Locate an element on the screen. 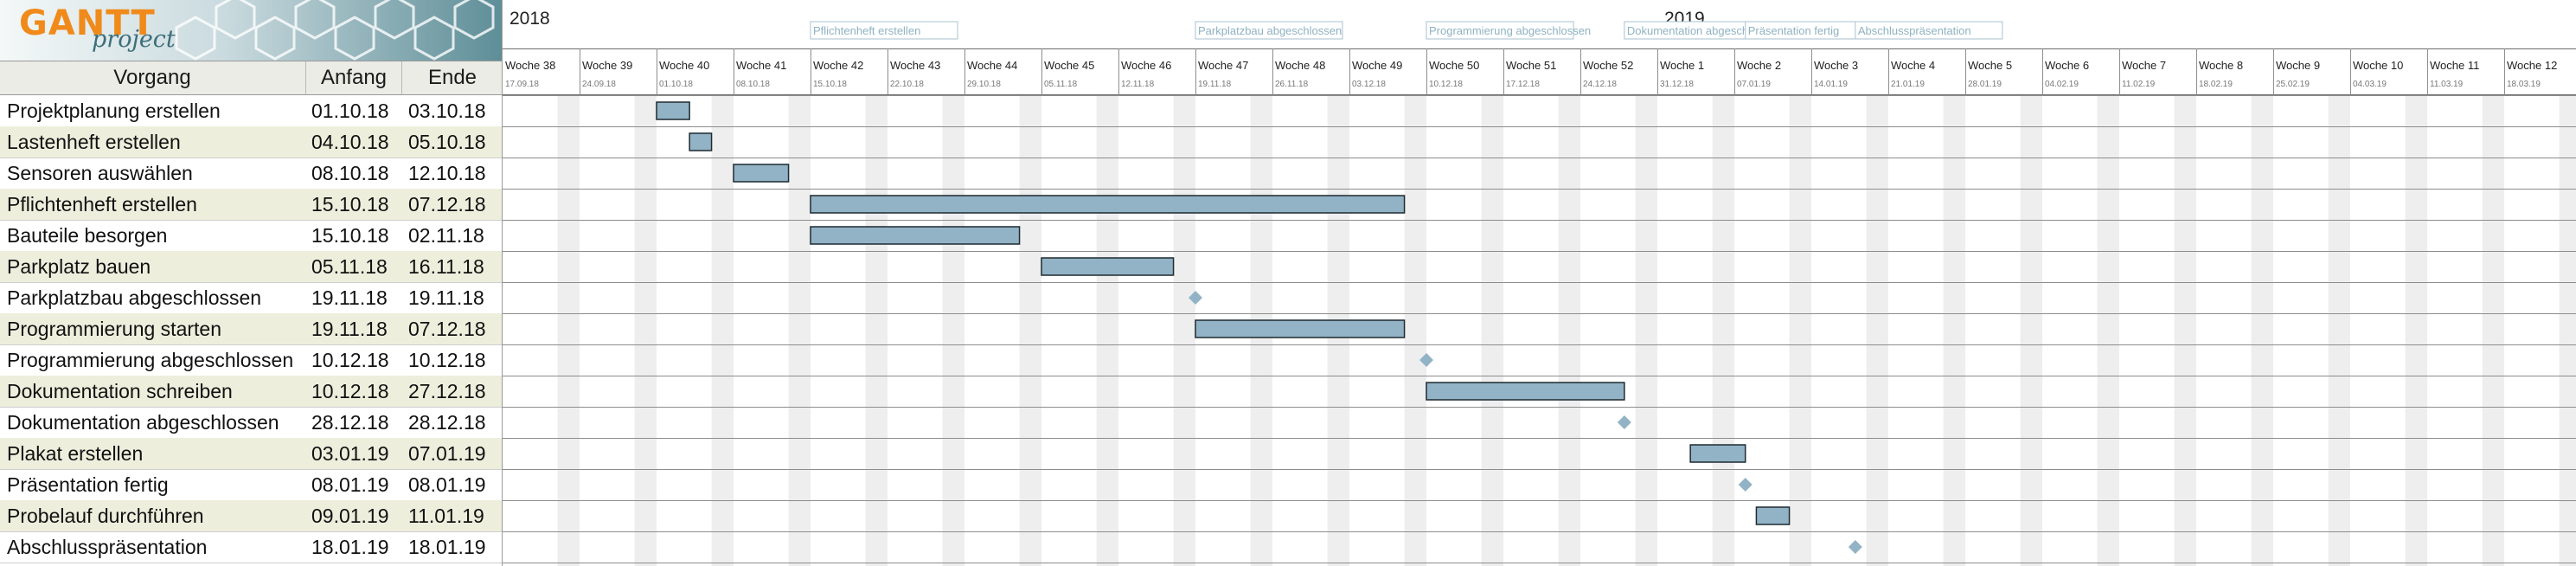 This screenshot has height=566, width=2576. week-date-label: 03.12.18 is located at coordinates (1369, 84).